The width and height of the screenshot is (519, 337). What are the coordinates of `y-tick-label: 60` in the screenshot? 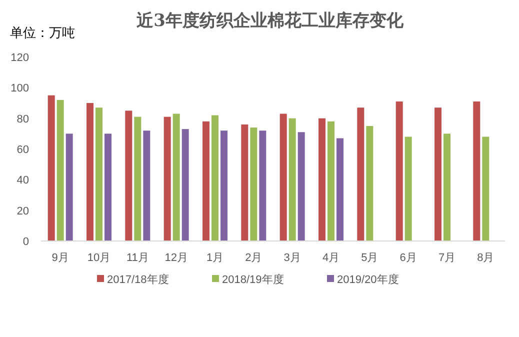 It's located at (22, 150).